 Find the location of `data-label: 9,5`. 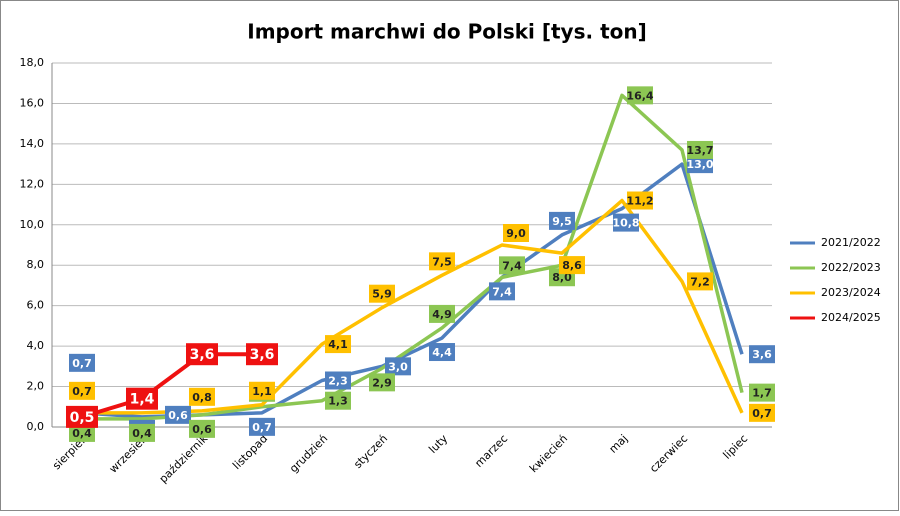

data-label: 9,5 is located at coordinates (562, 221).